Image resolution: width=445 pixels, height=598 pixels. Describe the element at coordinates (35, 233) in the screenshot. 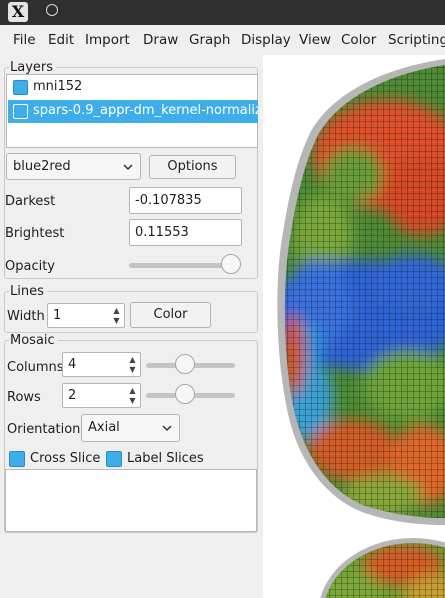

I see `brightest-label: Brightest` at that location.